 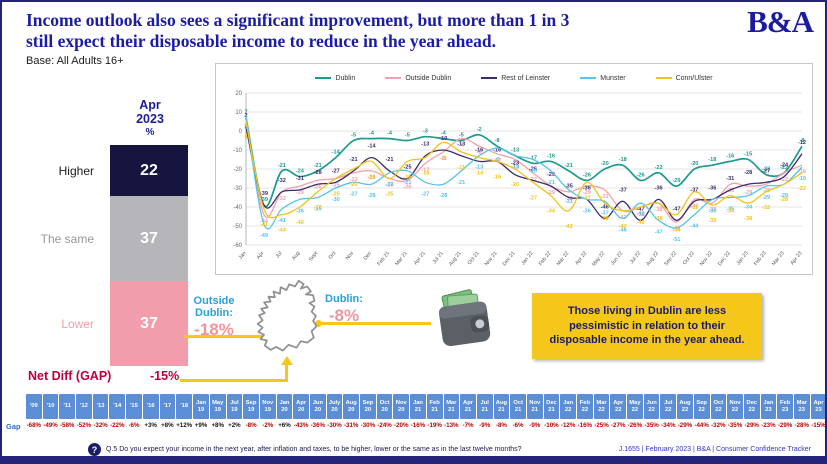 I want to click on legend-item: Munster, so click(x=603, y=78).